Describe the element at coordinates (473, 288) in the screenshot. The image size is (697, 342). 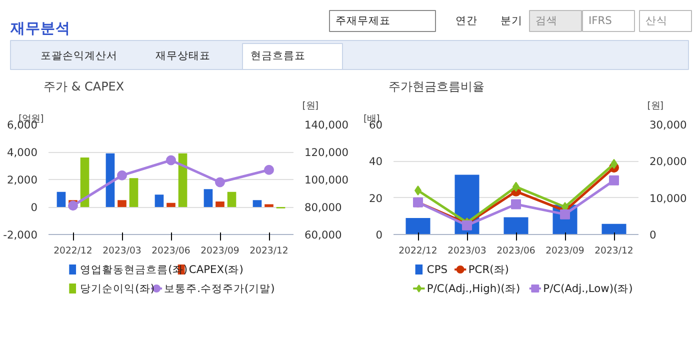
I see `legend-label: P/C(Adj.,High)(좌)` at that location.